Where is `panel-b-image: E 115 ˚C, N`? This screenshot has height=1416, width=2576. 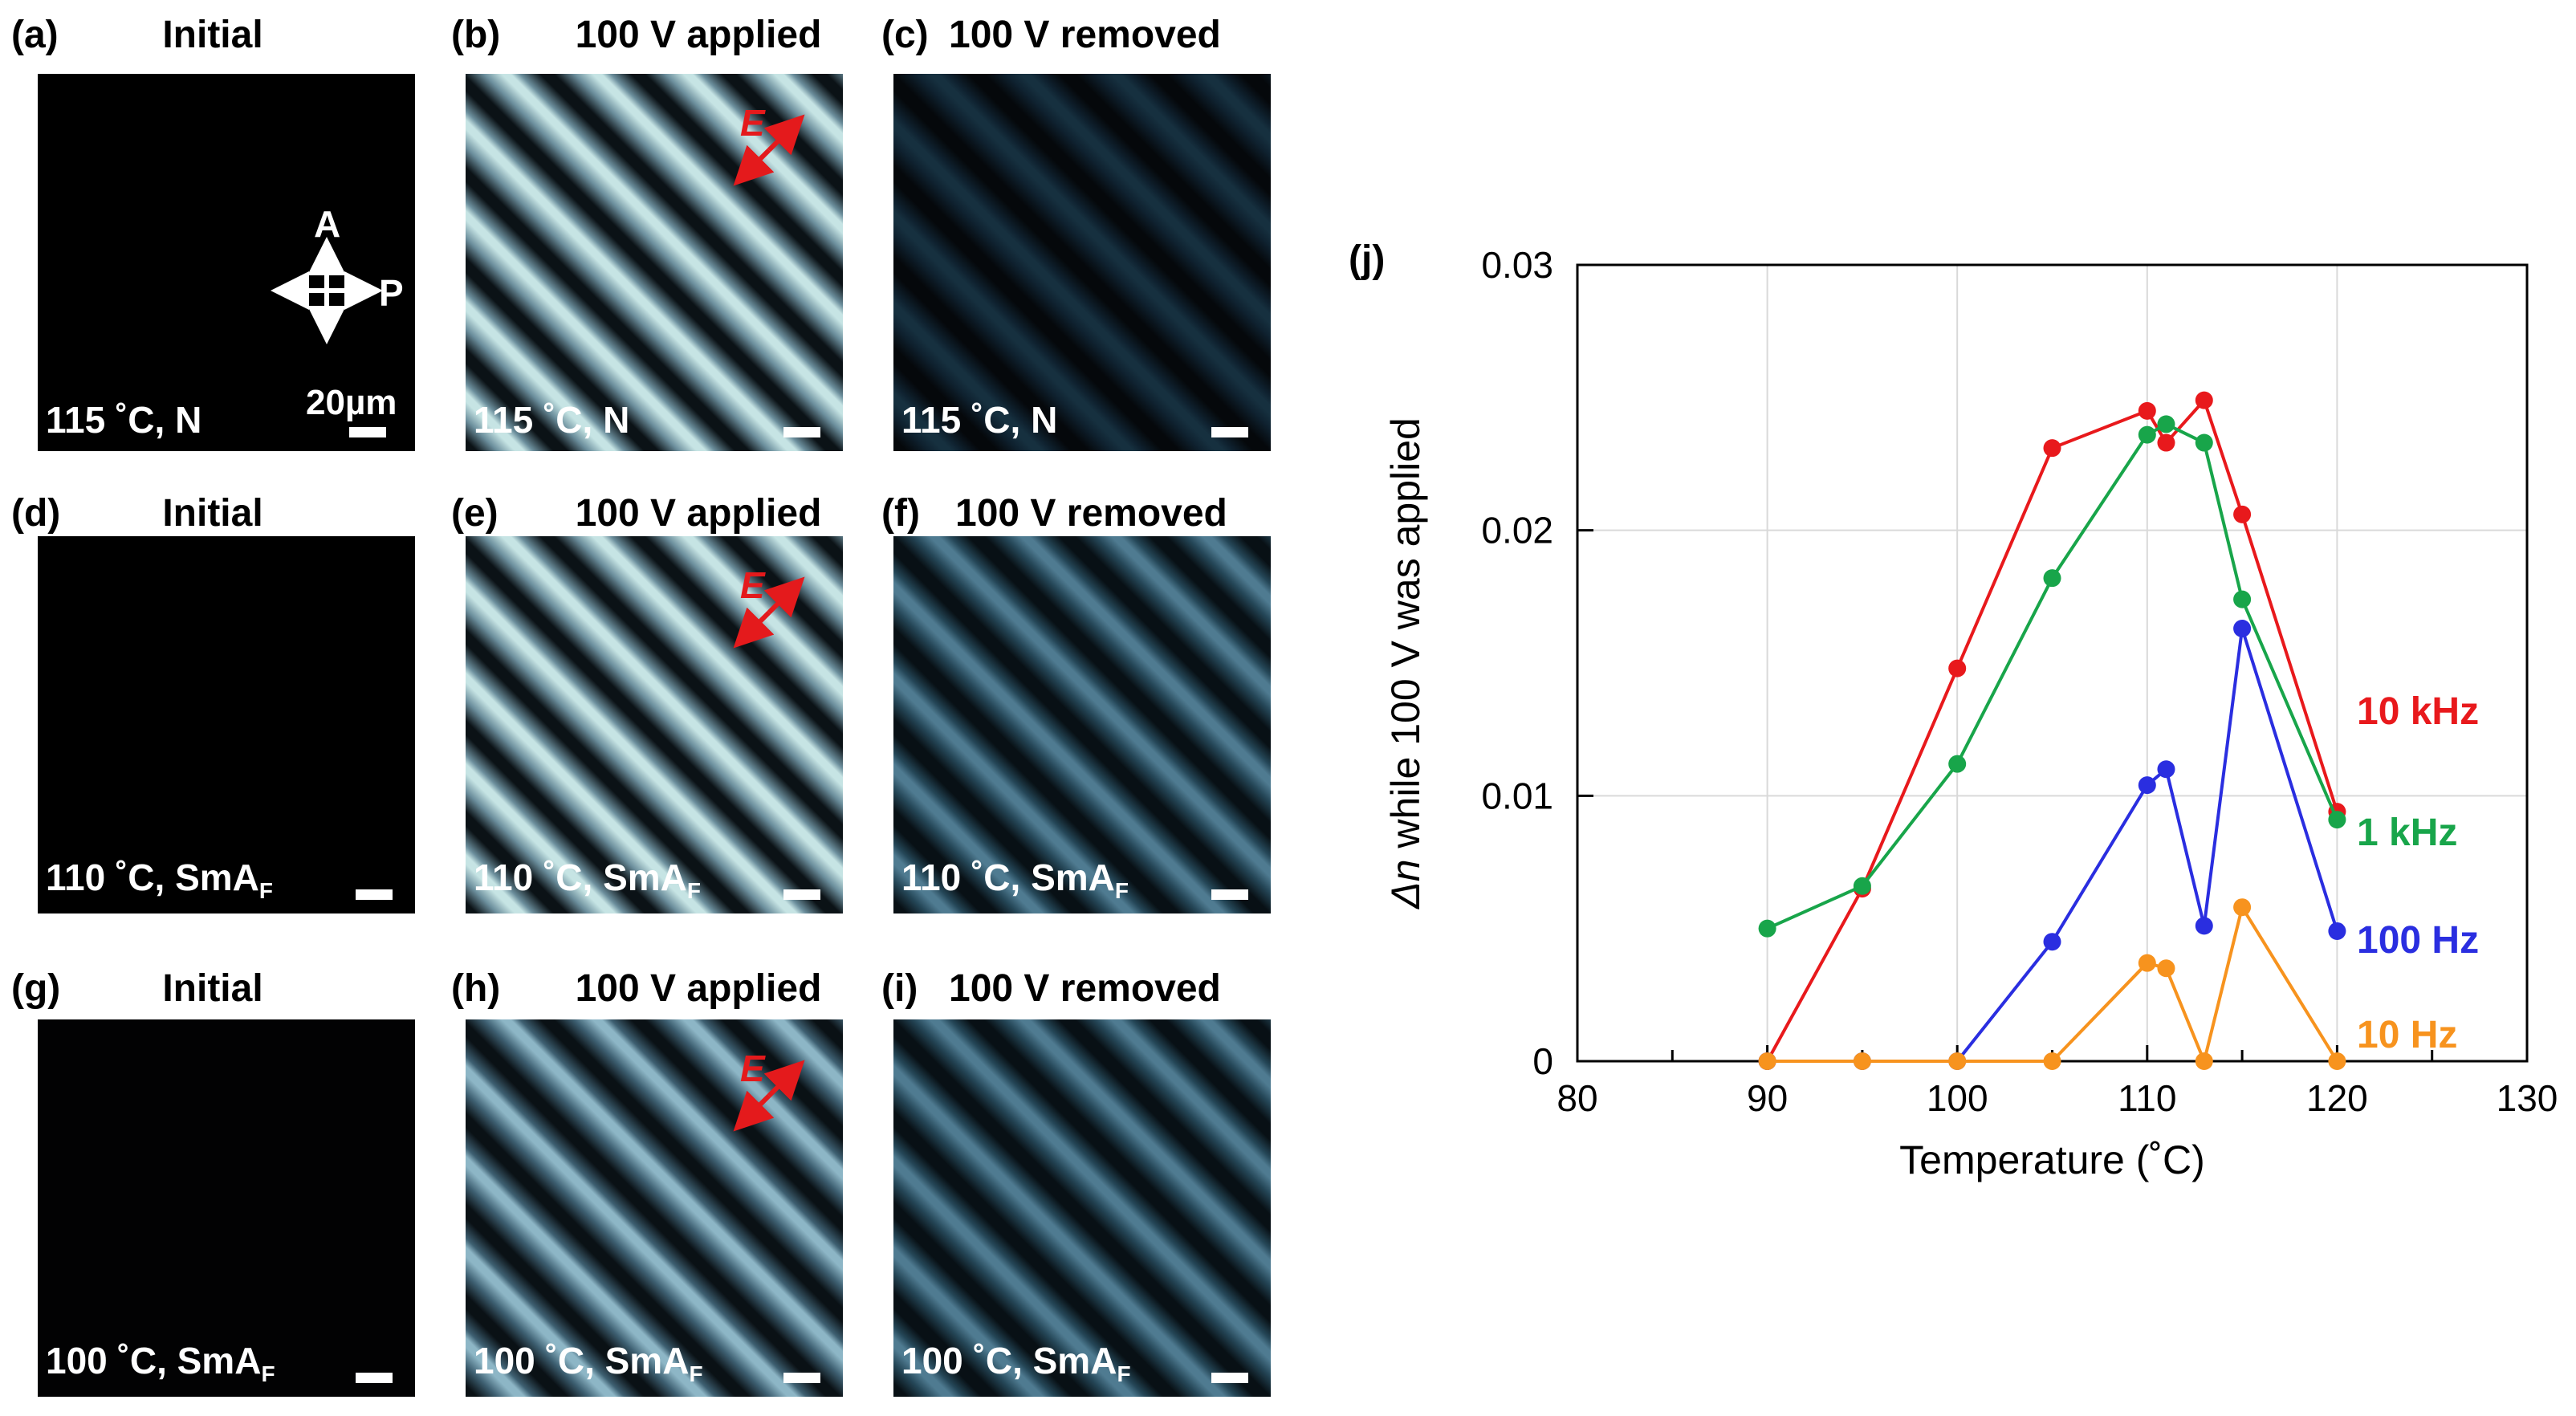 panel-b-image: E 115 ˚C, N is located at coordinates (654, 262).